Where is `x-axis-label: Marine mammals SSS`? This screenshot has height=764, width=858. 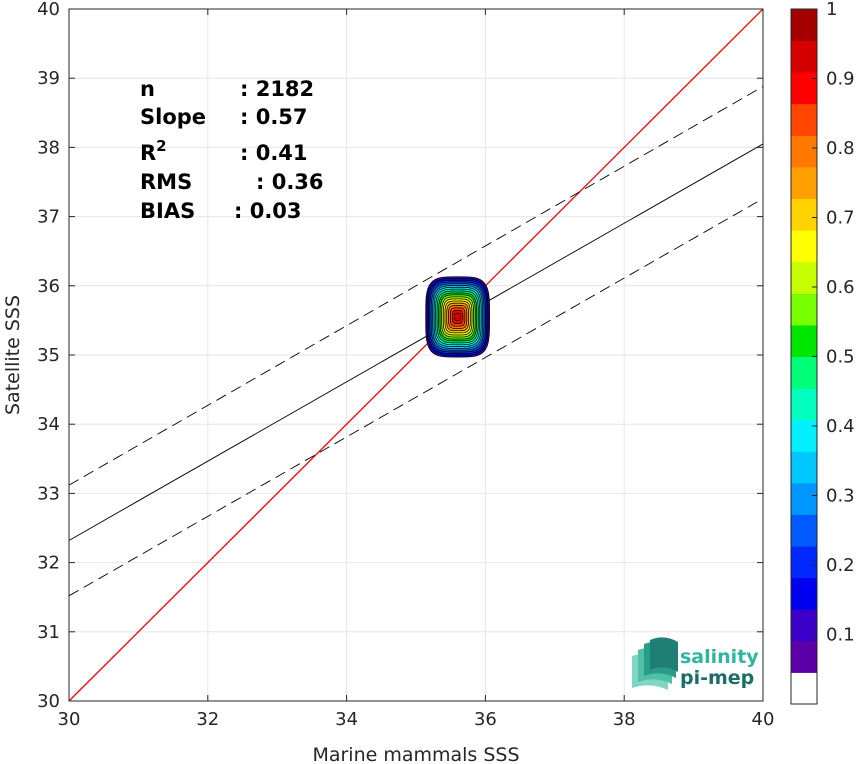 x-axis-label: Marine mammals SSS is located at coordinates (415, 754).